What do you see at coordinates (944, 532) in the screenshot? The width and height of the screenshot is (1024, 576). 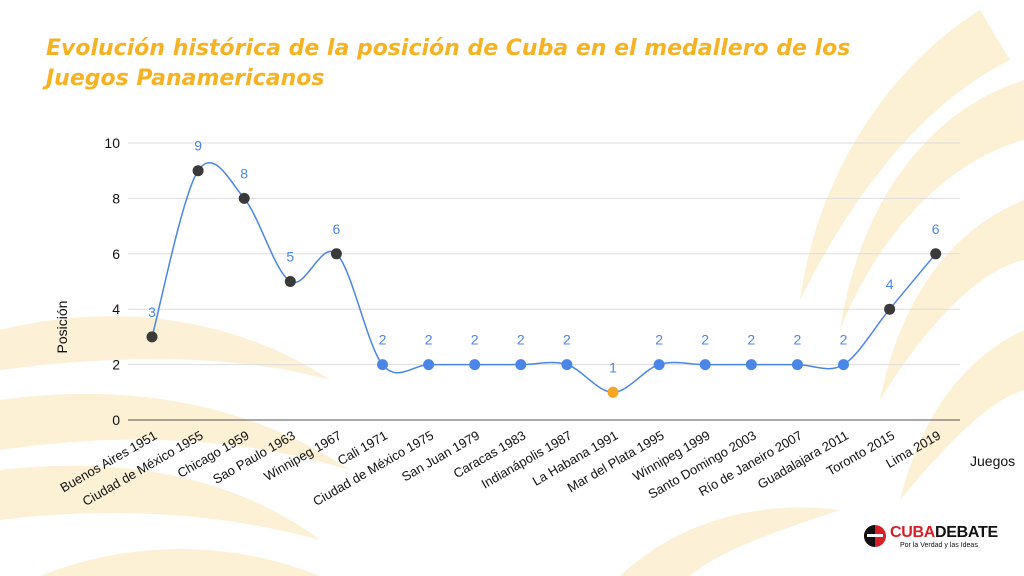 I see `logo-wordmark: CUBADEBATE` at bounding box center [944, 532].